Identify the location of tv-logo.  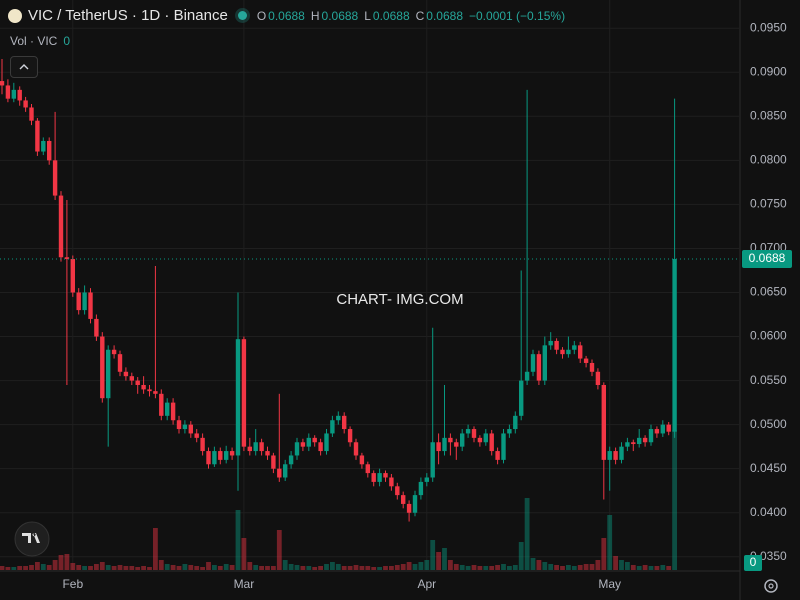
(32, 539).